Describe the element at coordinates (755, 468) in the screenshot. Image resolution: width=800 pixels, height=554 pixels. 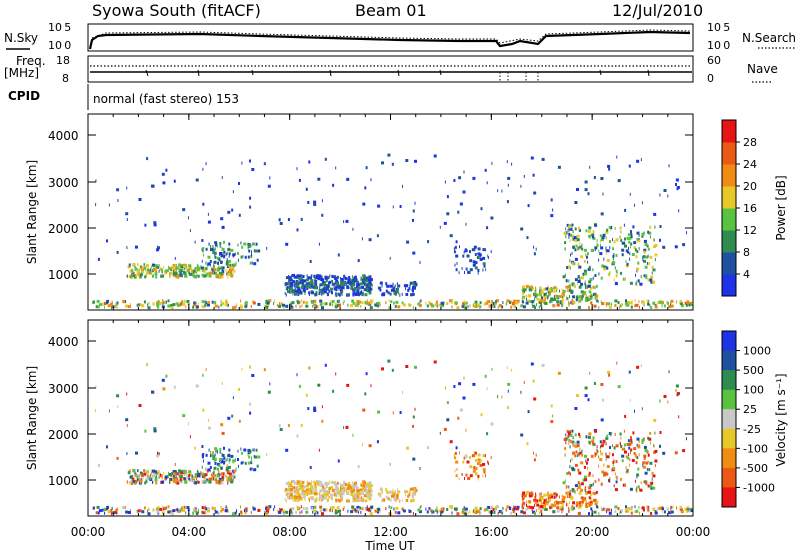
I see `velocity-colorbar-tick-label: -500` at that location.